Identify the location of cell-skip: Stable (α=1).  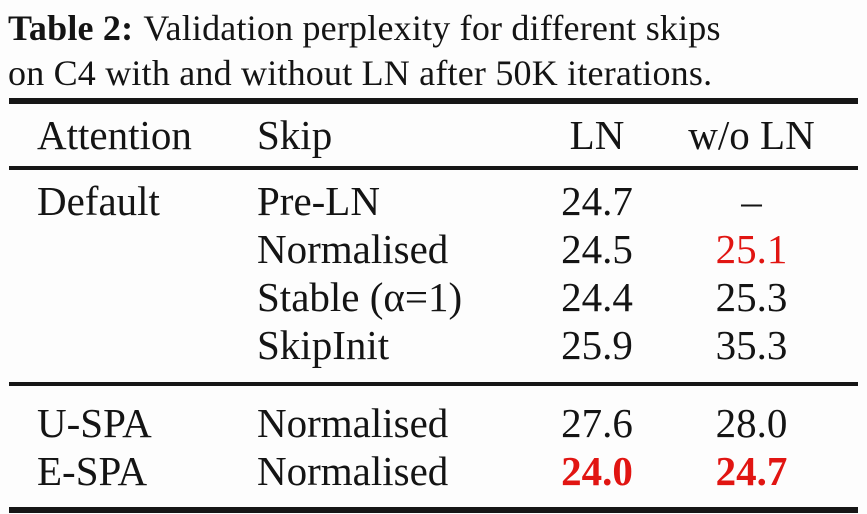
(360, 297).